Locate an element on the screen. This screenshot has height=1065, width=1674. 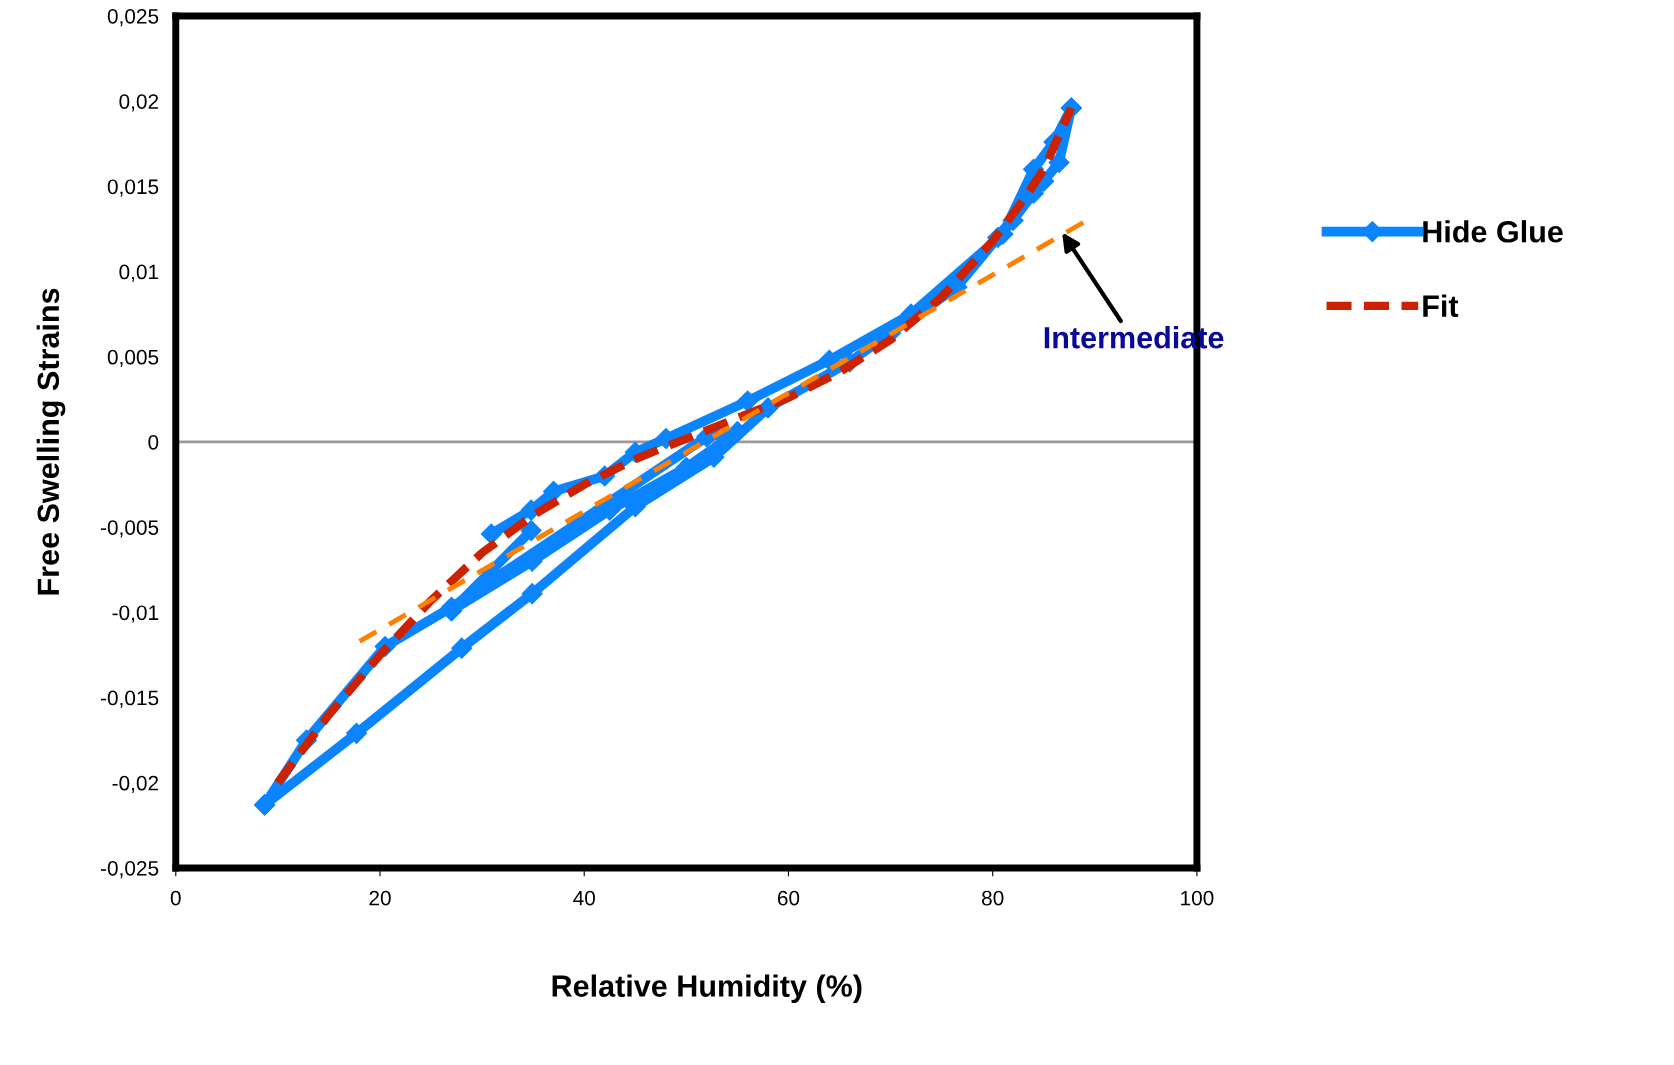
y-tick-label: 0,015 is located at coordinates (133, 188).